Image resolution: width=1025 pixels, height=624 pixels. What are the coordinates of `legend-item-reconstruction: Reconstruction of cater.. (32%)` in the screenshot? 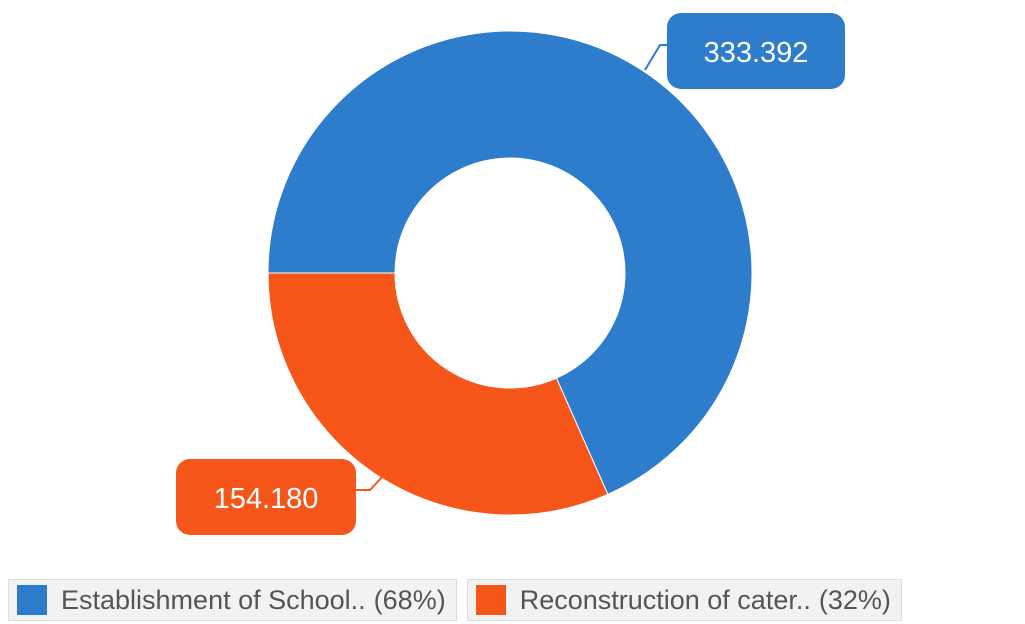 It's located at (684, 600).